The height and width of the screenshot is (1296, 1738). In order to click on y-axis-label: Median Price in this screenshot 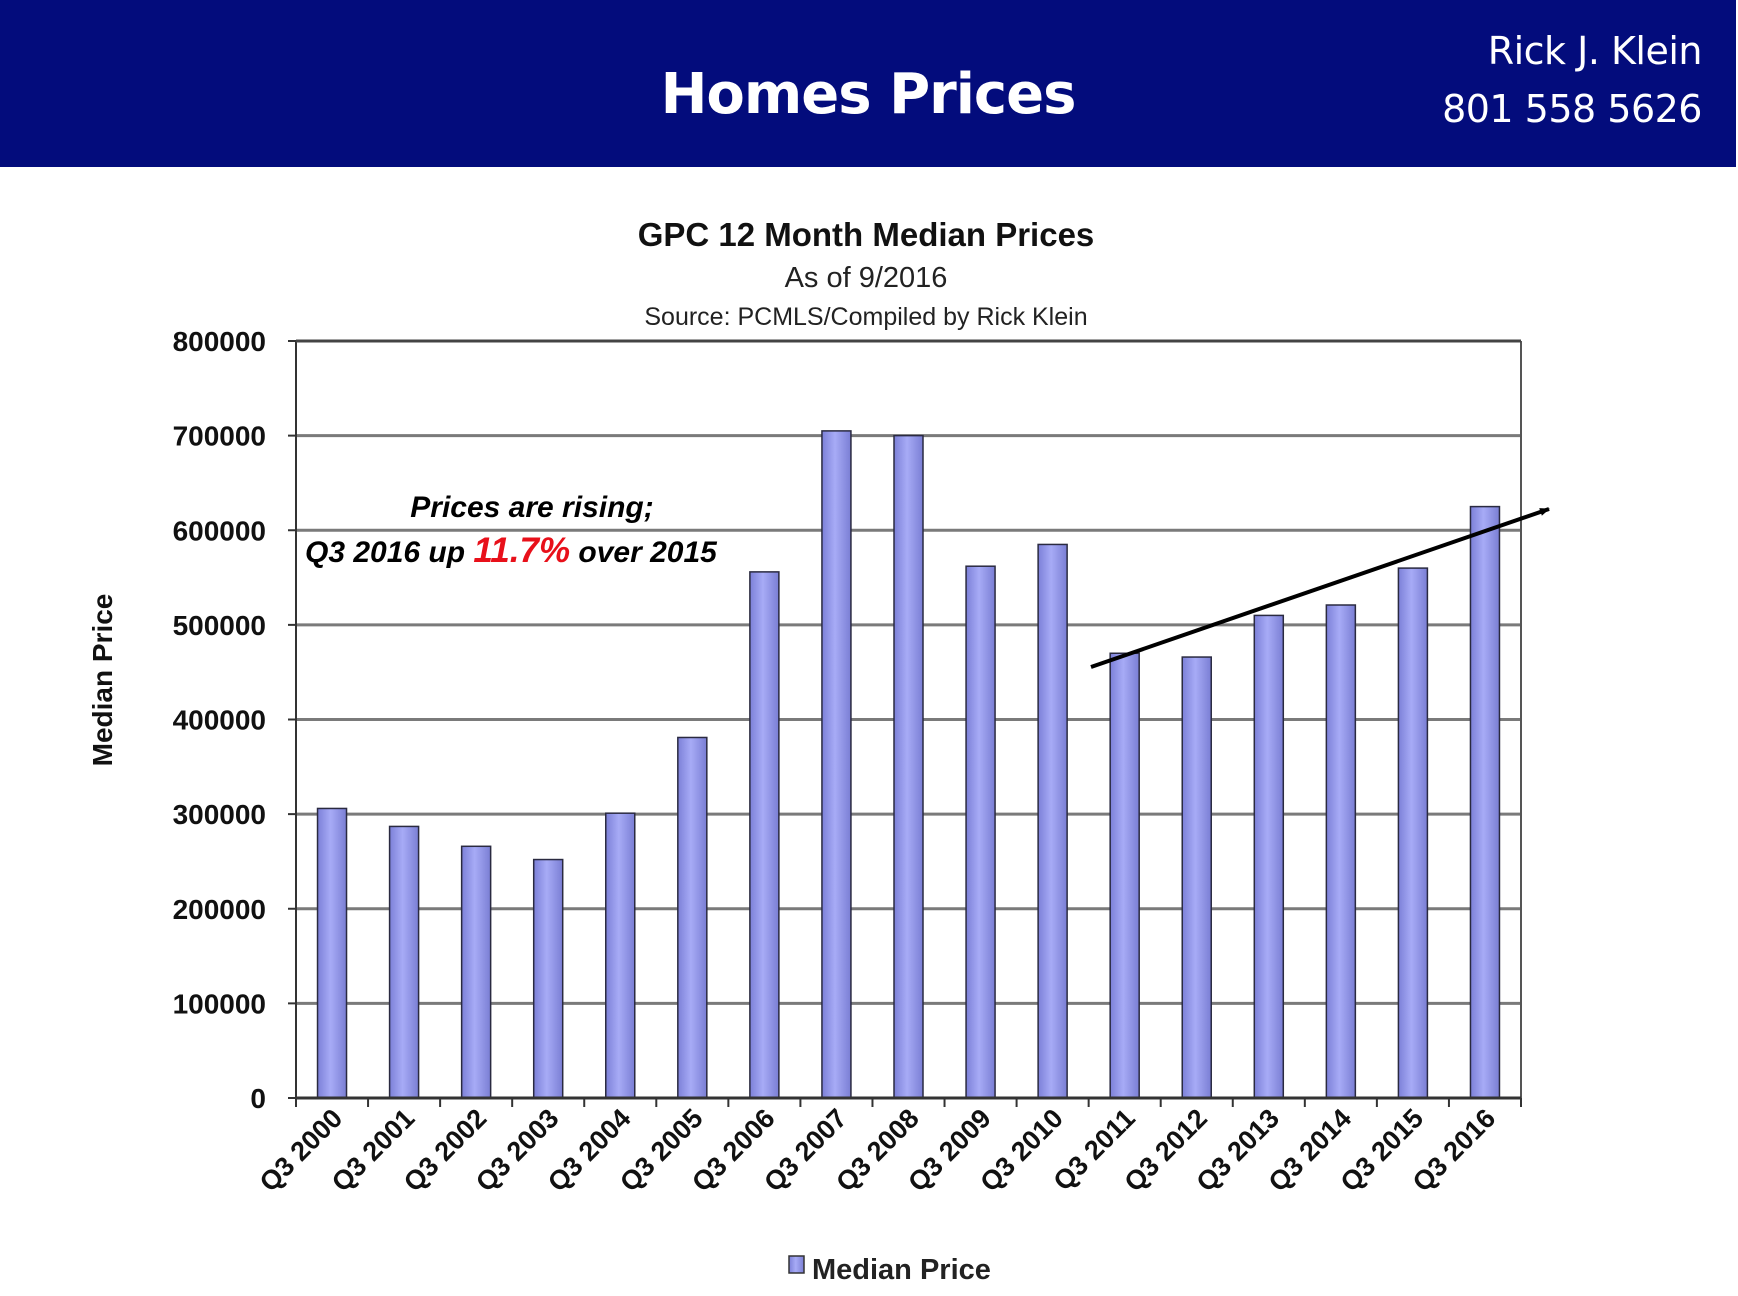, I will do `click(102, 680)`.